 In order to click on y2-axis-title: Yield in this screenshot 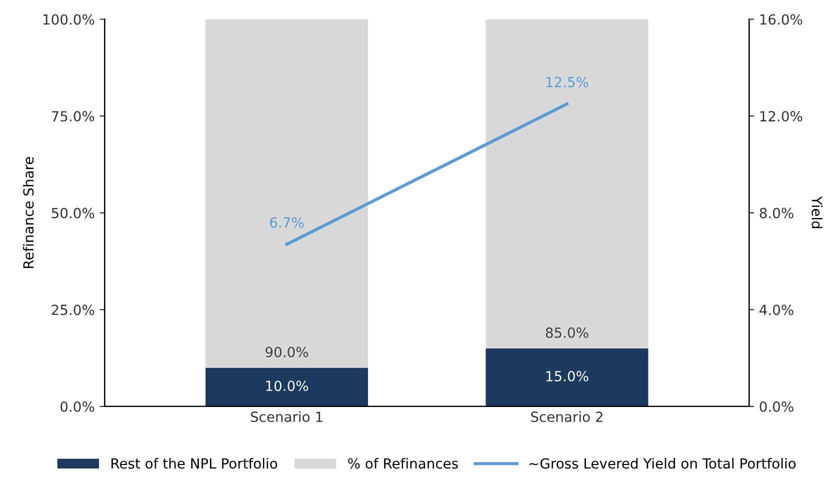, I will do `click(817, 212)`.